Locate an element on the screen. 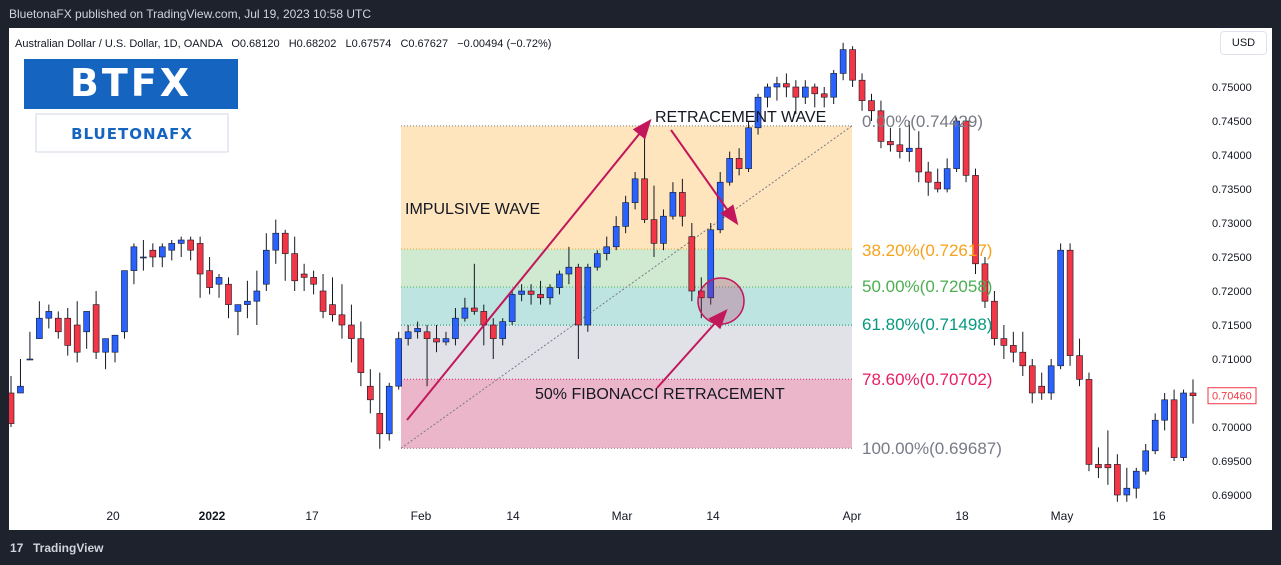 Image resolution: width=1281 pixels, height=565 pixels. time-tick-label: Apr is located at coordinates (852, 516).